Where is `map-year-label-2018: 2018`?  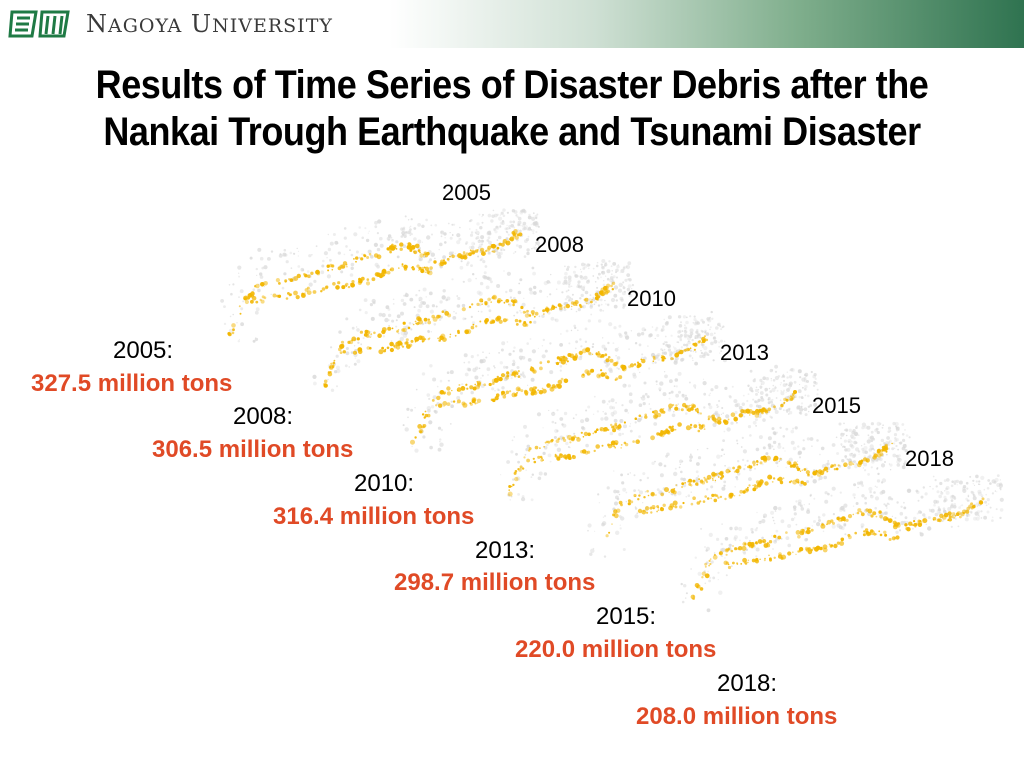
map-year-label-2018: 2018 is located at coordinates (929, 458).